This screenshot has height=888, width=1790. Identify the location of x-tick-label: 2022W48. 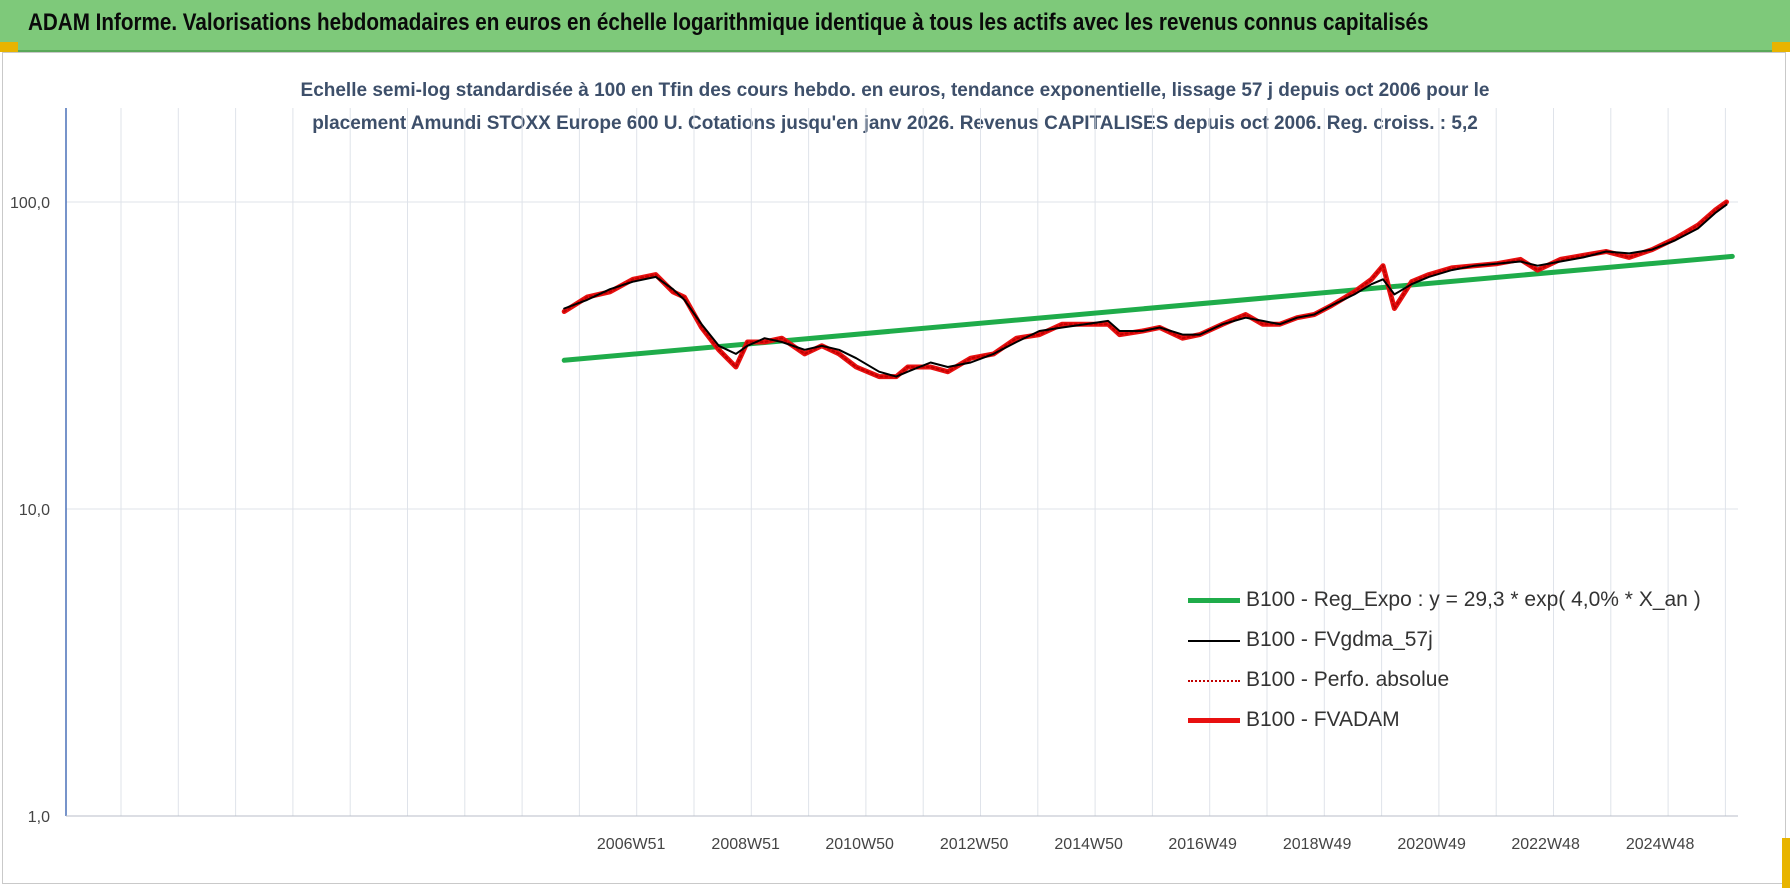
(1545, 844).